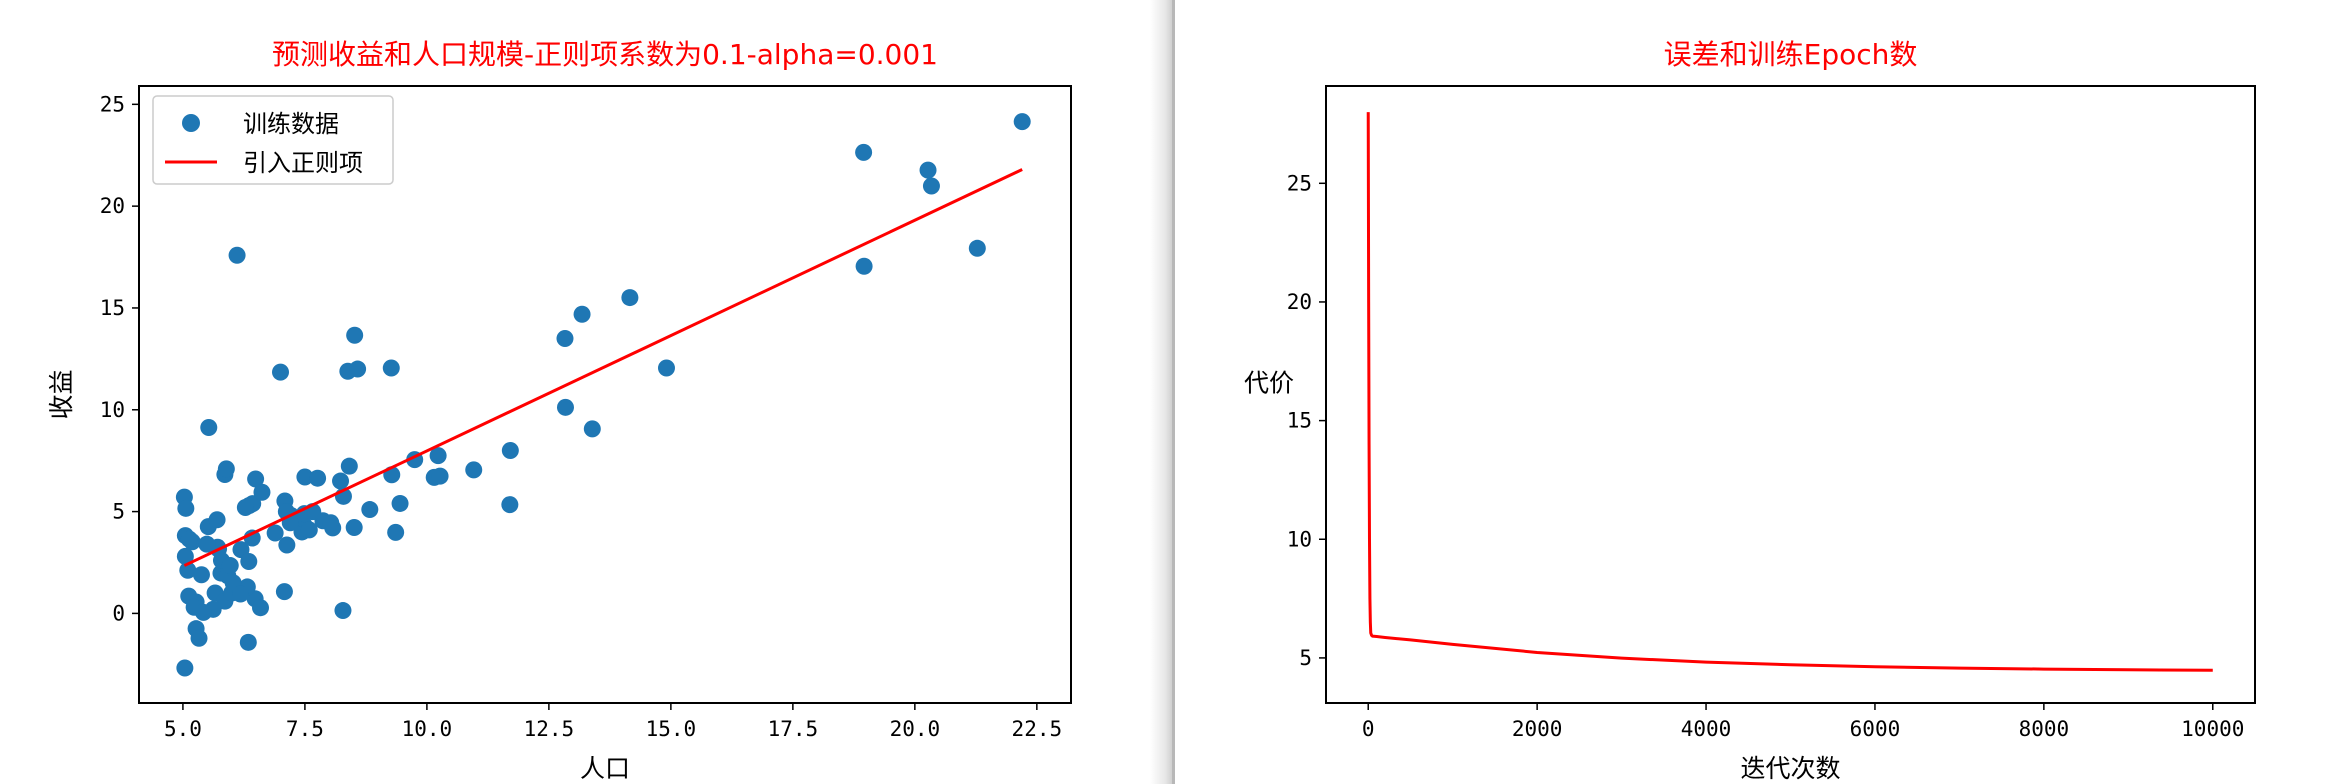 The image size is (2334, 784). I want to click on legend-label-regularized: 引入正则项, so click(303, 163).